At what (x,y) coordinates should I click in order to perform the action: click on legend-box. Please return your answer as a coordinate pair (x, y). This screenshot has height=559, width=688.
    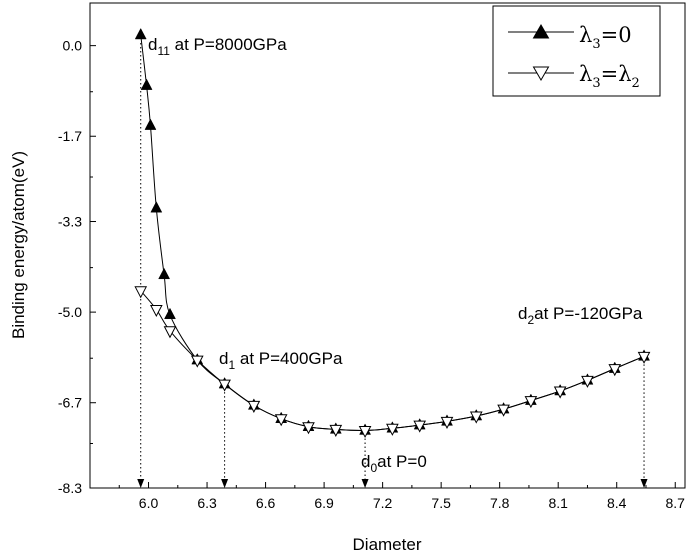
    Looking at the image, I should click on (576, 51).